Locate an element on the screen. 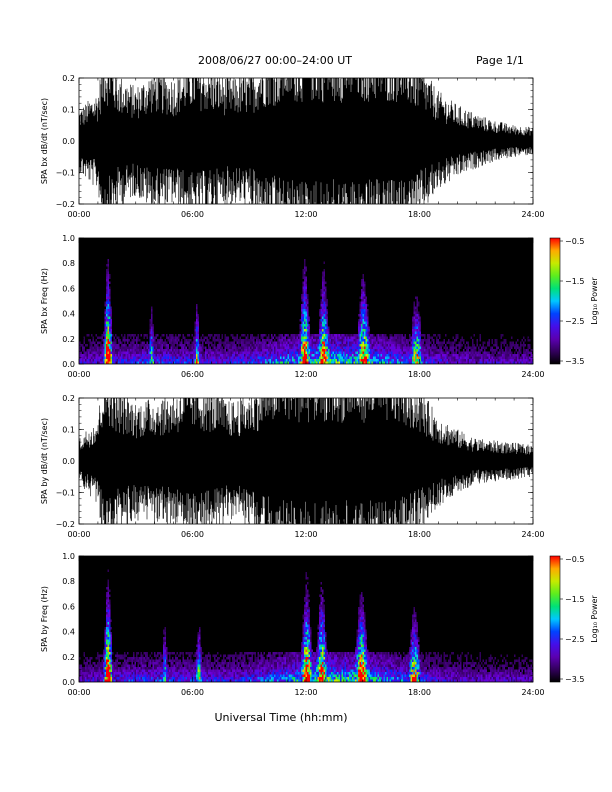  y-axis-label: SPA by dB/dt (nT/sec) is located at coordinates (44, 461).